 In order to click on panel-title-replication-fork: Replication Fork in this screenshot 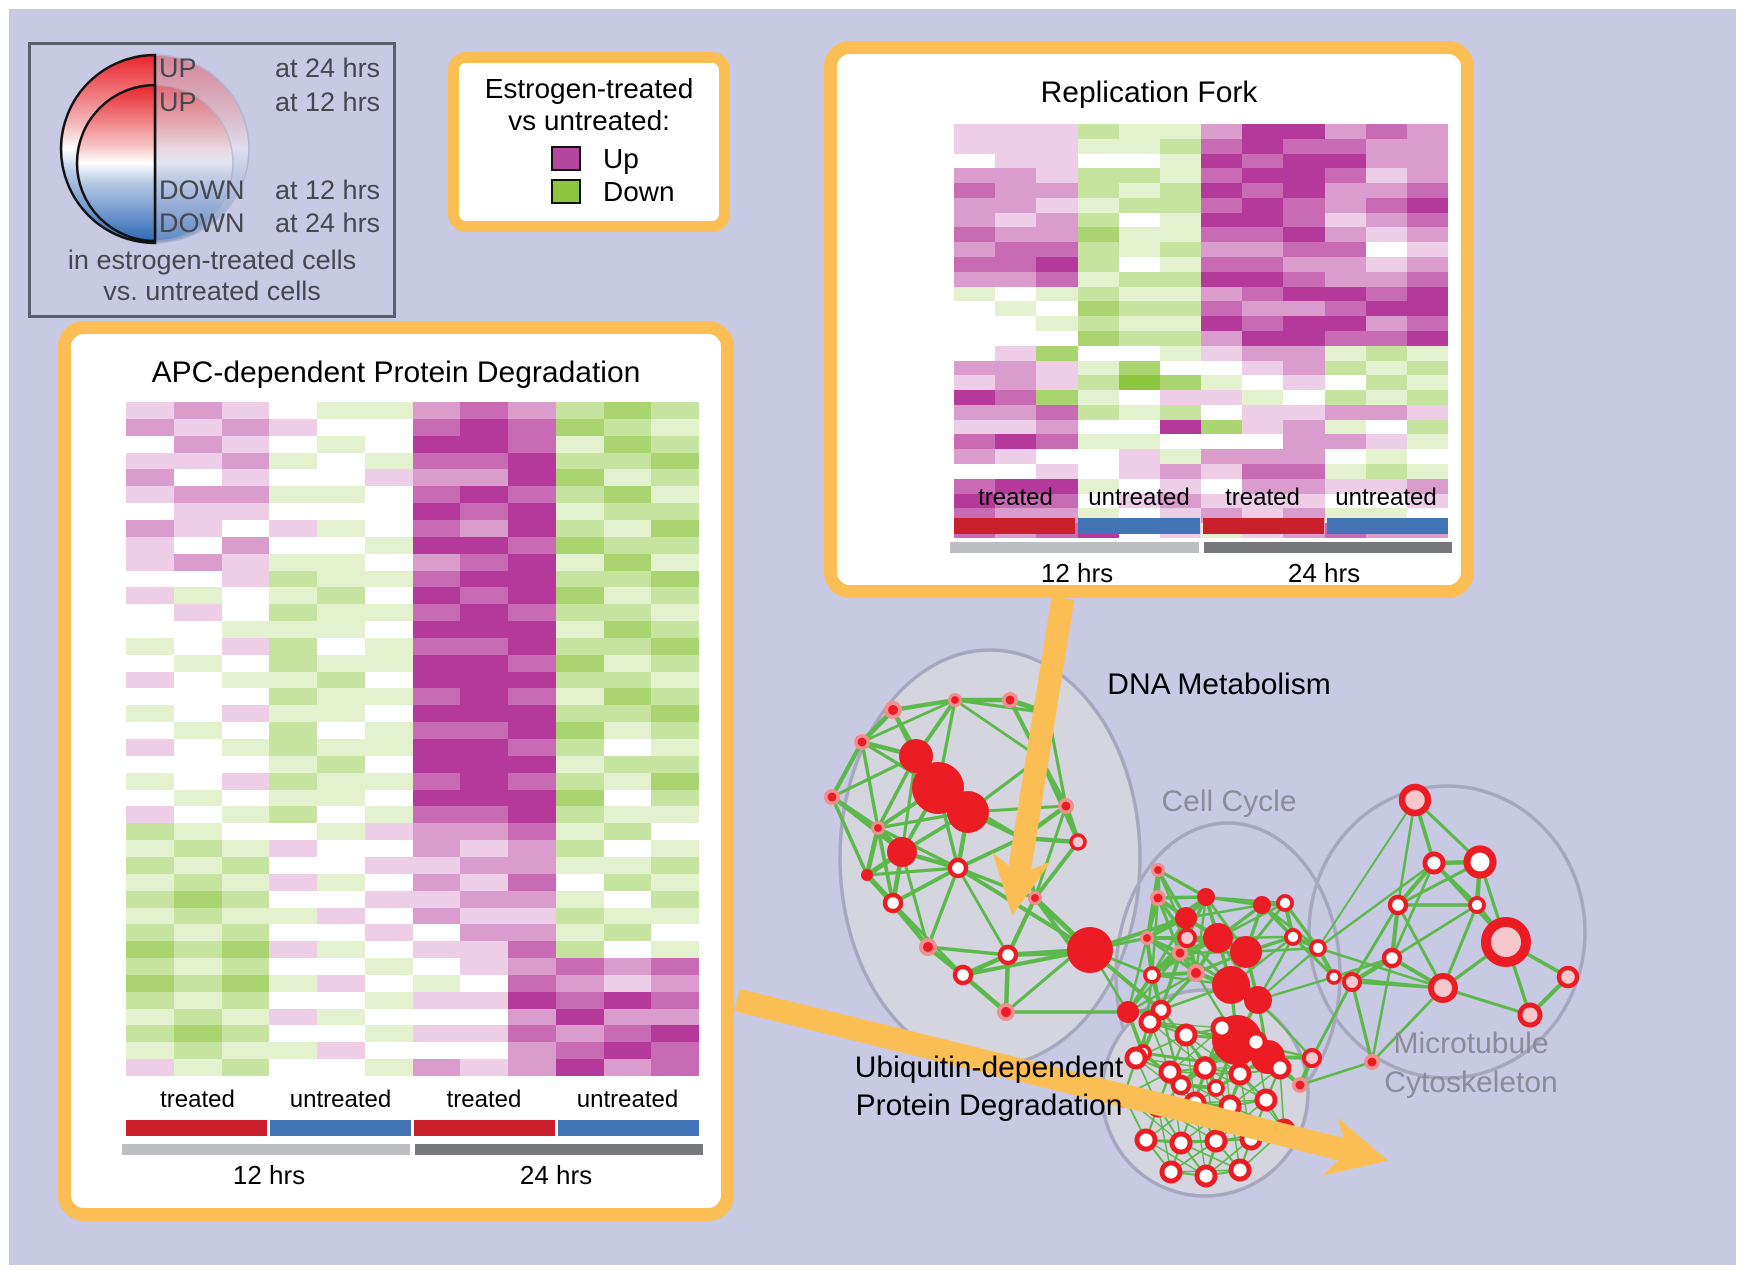, I will do `click(1149, 92)`.